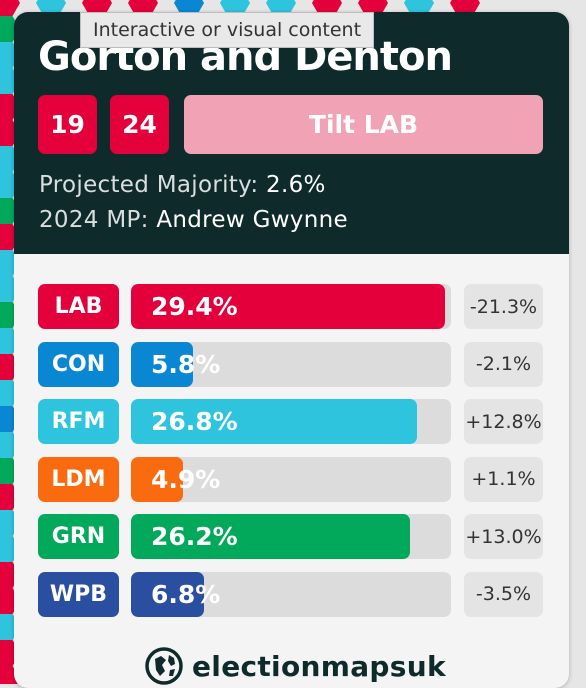 This screenshot has height=688, width=586. I want to click on vote-share: 26.8%, so click(194, 421).